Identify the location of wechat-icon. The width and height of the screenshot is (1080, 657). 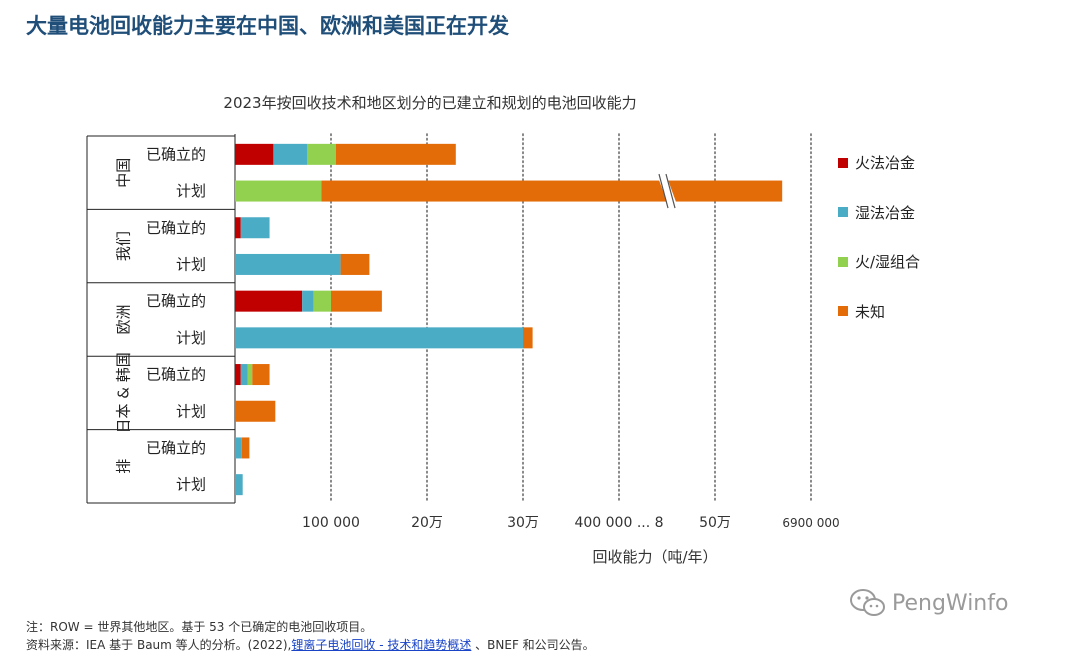
(867, 602).